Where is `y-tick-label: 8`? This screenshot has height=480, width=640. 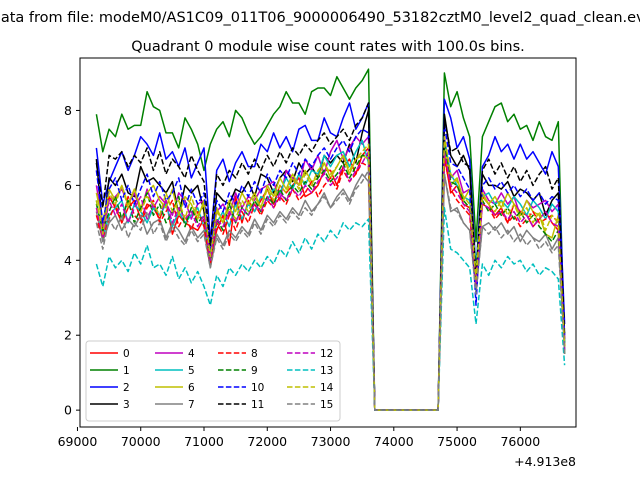
y-tick-label: 8 is located at coordinates (68, 110).